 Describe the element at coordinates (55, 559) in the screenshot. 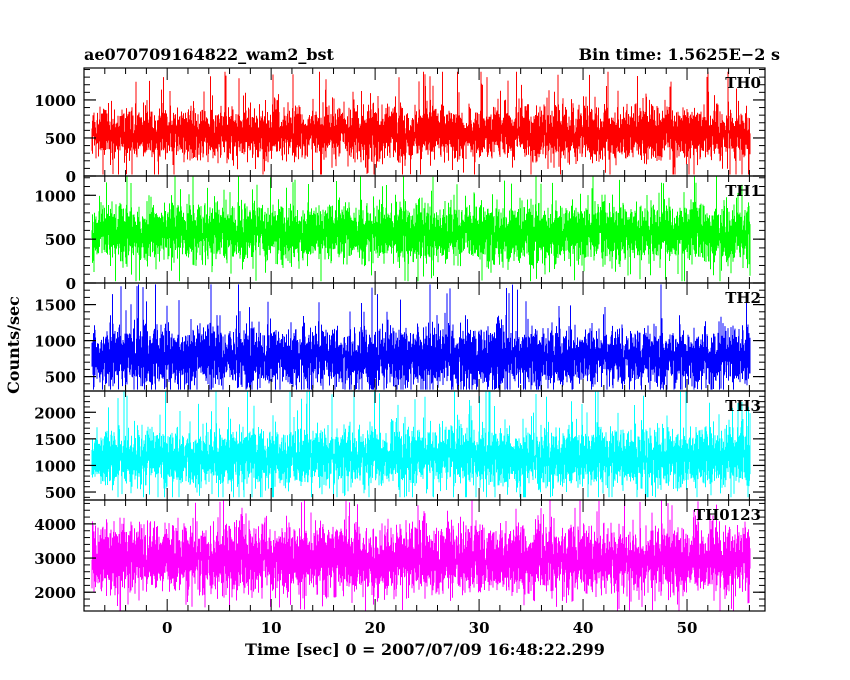

I see `y-tick-label: 3000` at that location.